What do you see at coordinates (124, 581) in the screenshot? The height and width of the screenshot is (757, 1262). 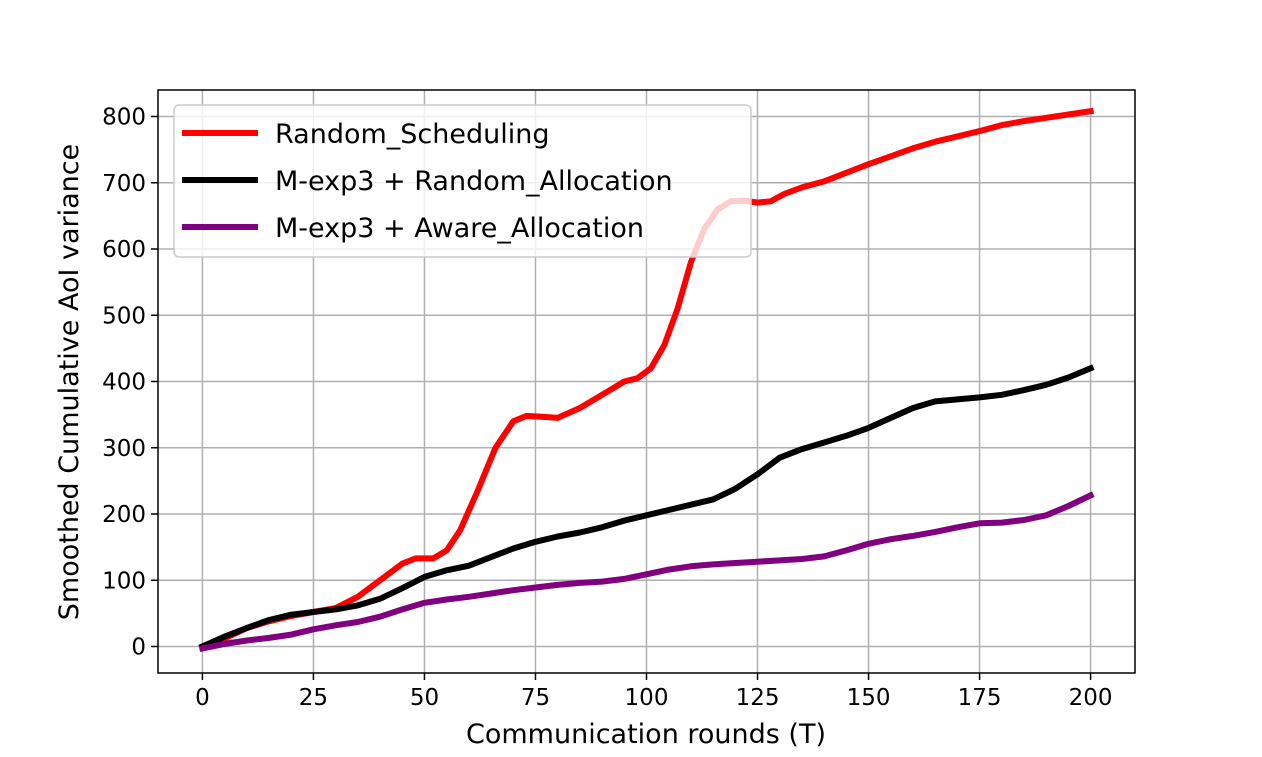 I see `y-tick-label: 100` at bounding box center [124, 581].